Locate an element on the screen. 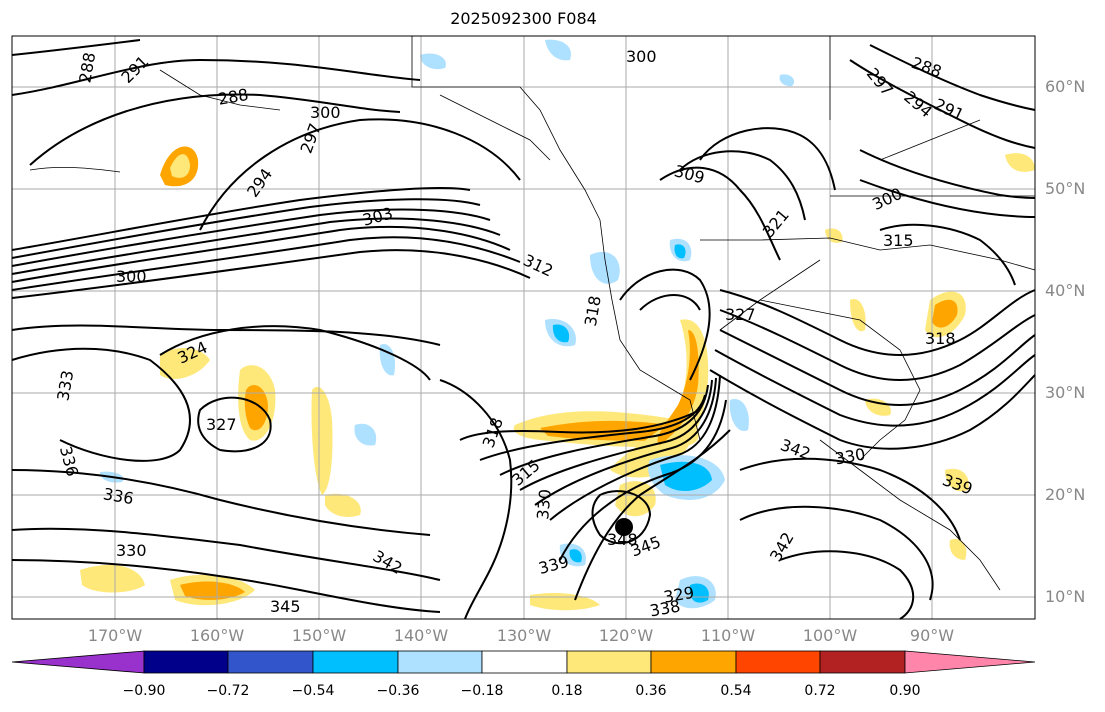  lon-label-110w: 110°W is located at coordinates (728, 635).